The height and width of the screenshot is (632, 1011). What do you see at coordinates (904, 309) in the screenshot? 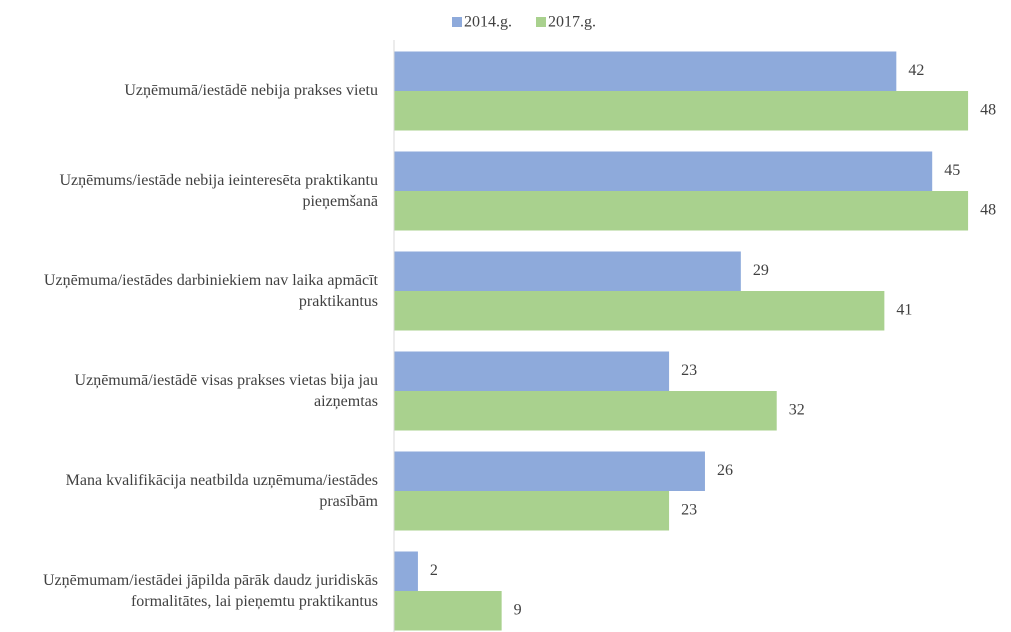
I see `value-label: 41` at bounding box center [904, 309].